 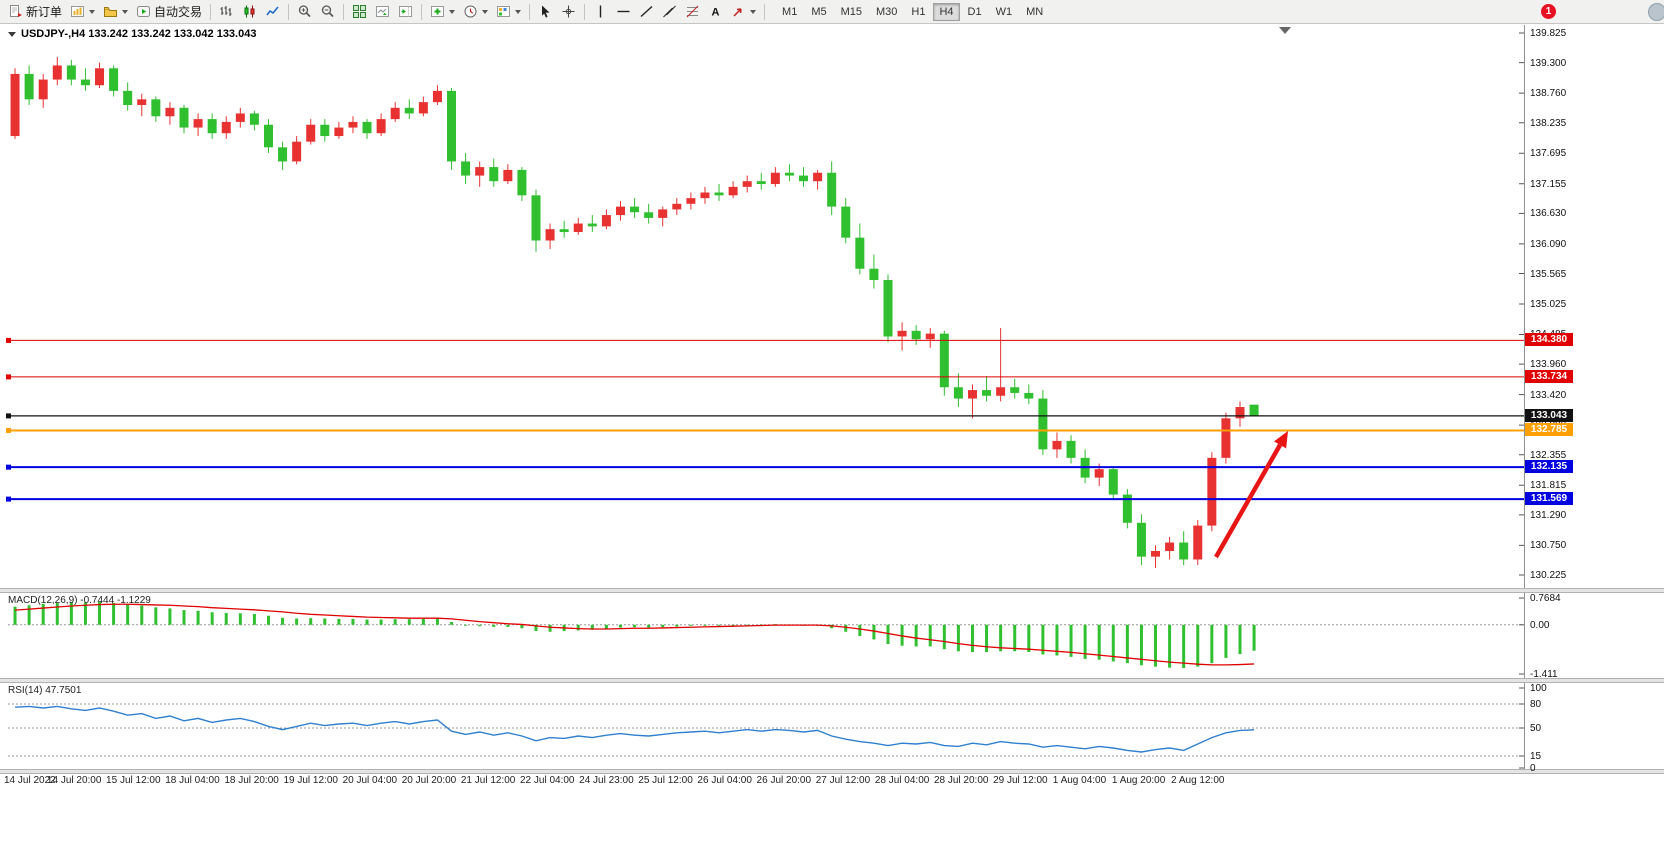 What do you see at coordinates (634, 635) in the screenshot?
I see `macd-histogram` at bounding box center [634, 635].